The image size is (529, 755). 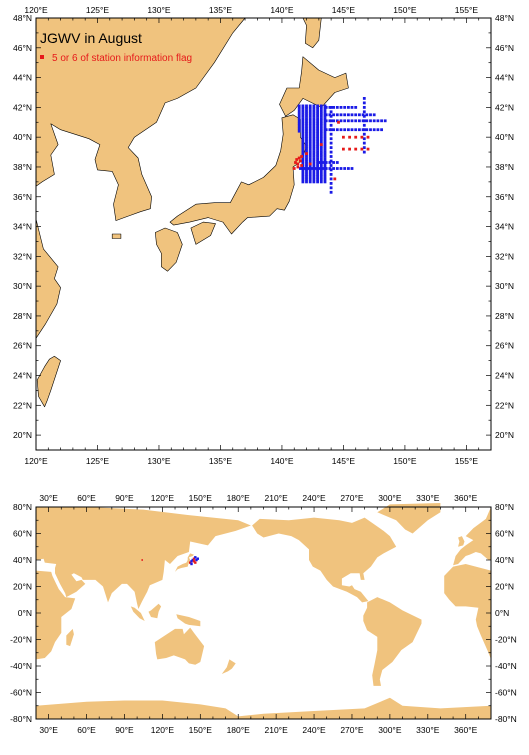 What do you see at coordinates (36, 10) in the screenshot?
I see `lon-label: 120°E` at bounding box center [36, 10].